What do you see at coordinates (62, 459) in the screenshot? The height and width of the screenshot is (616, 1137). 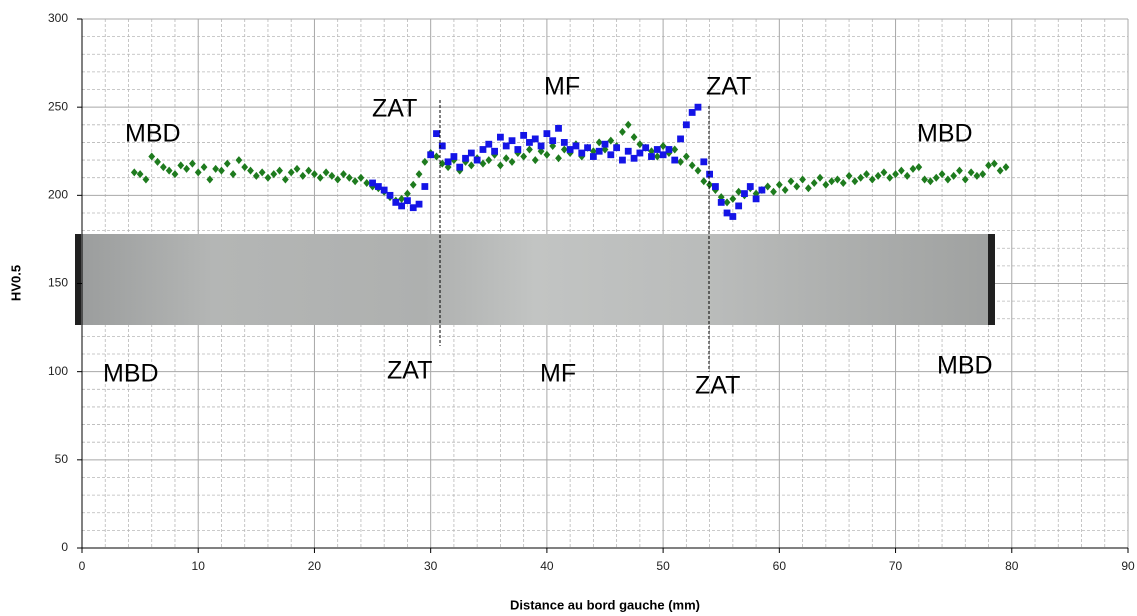 I see `y-tick-label: 50` at bounding box center [62, 459].